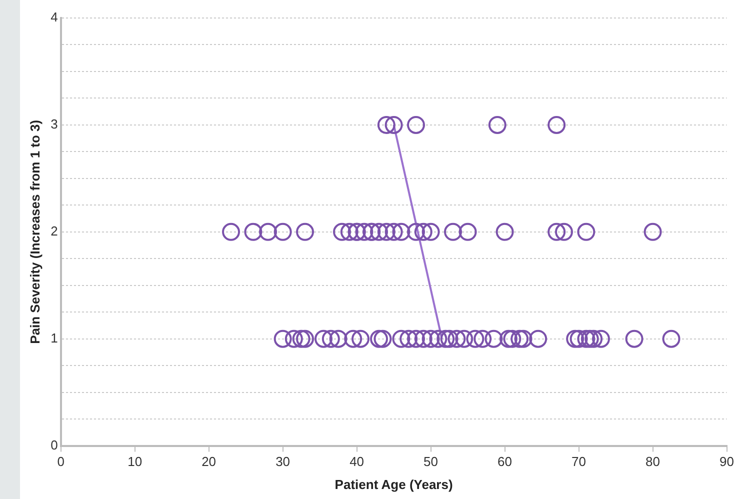 The width and height of the screenshot is (737, 499). What do you see at coordinates (727, 462) in the screenshot?
I see `x-tick-label: 90` at bounding box center [727, 462].